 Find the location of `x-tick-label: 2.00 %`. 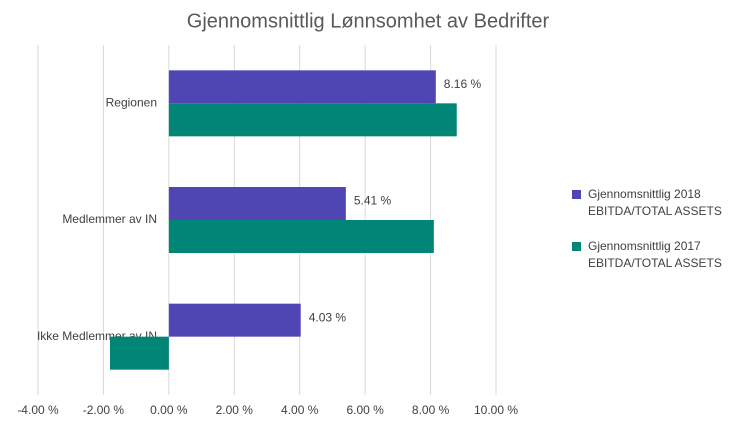

x-tick-label: 2.00 % is located at coordinates (235, 410).